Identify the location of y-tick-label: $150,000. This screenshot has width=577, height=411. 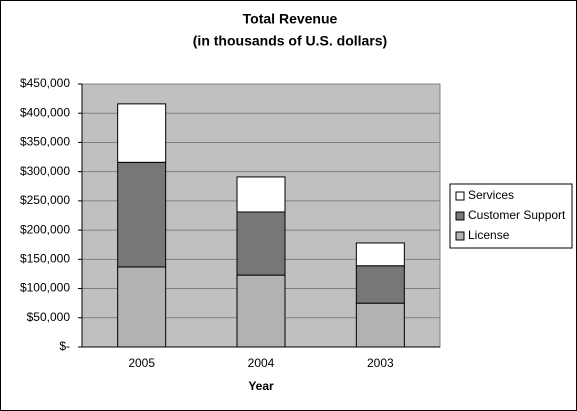
(45, 259).